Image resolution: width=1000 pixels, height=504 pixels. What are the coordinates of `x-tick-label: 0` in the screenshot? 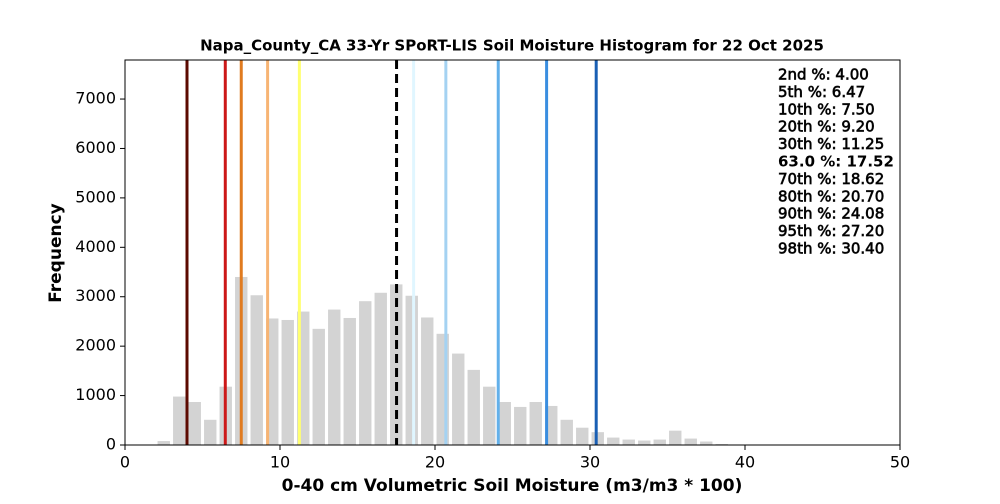 It's located at (125, 462).